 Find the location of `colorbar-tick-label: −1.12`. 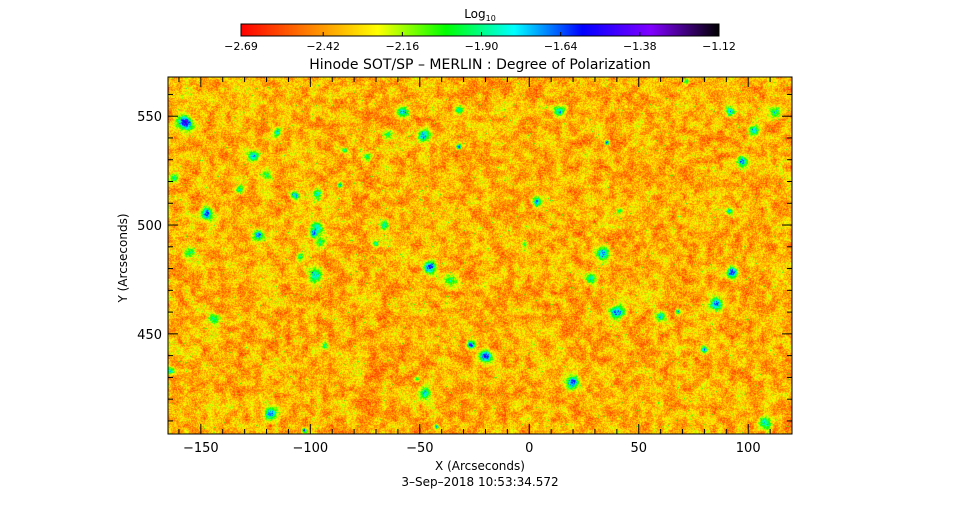

colorbar-tick-label: −1.12 is located at coordinates (719, 46).